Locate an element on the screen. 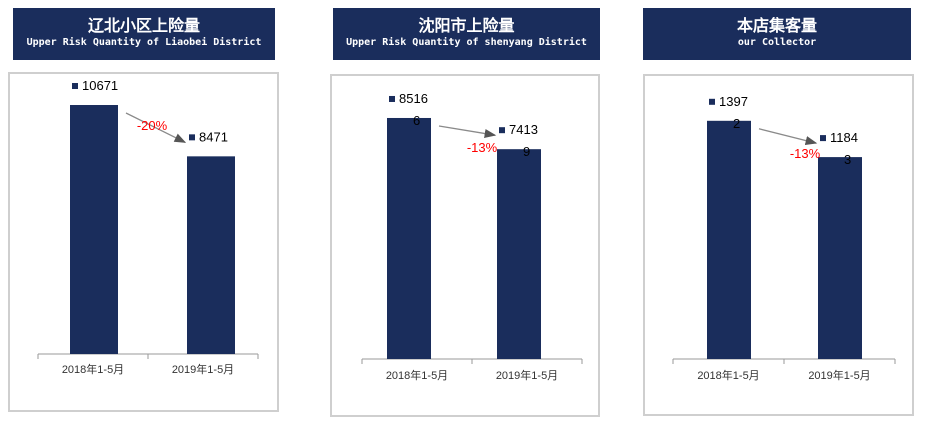 The height and width of the screenshot is (428, 925). chart-3-header: 本店集客量 our Collector is located at coordinates (777, 34).